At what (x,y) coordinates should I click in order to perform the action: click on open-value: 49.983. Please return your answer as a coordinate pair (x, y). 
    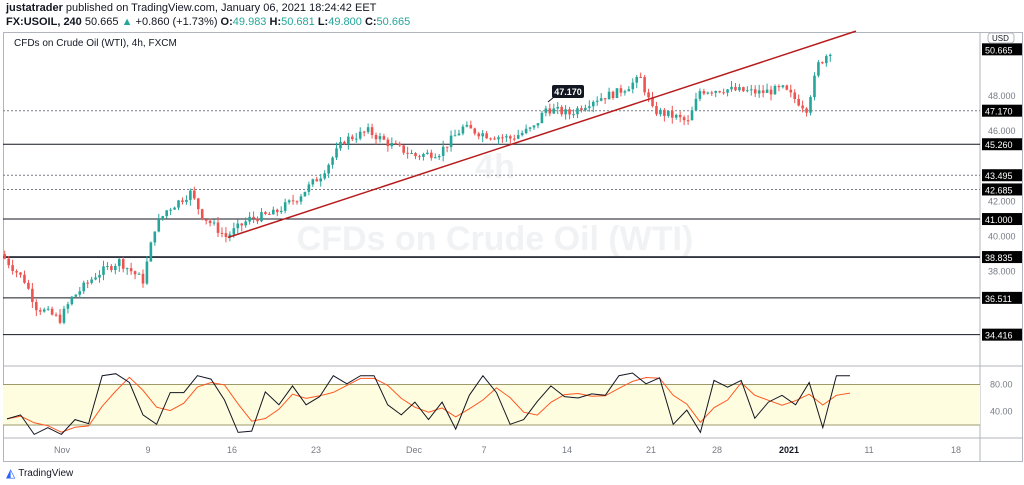
    Looking at the image, I should click on (249, 22).